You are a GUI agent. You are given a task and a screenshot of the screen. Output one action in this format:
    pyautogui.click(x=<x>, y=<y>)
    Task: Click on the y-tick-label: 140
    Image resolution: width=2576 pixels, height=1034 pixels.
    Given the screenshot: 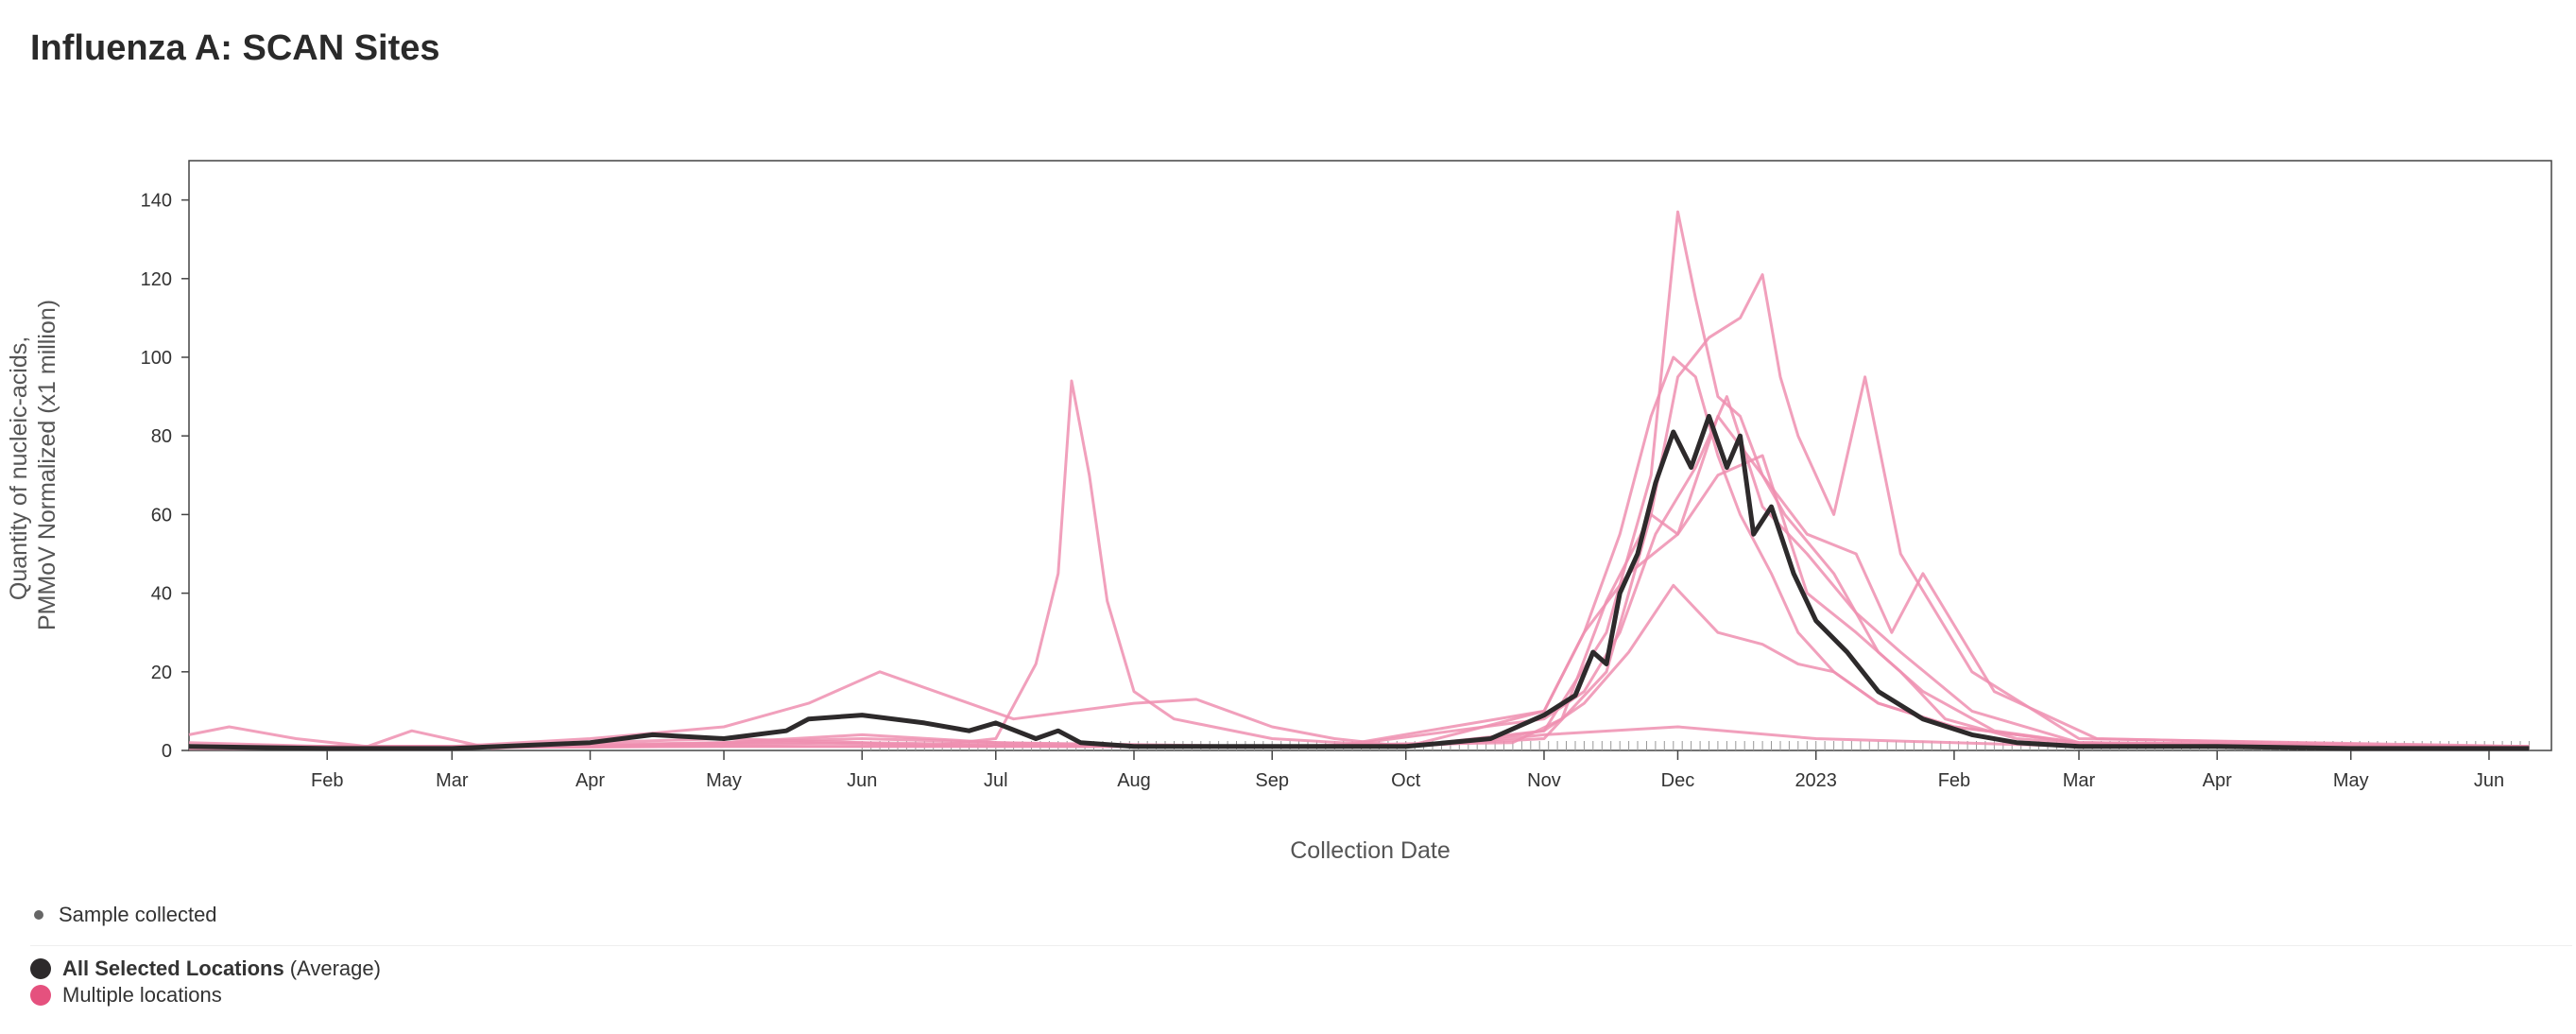 What is the action you would take?
    pyautogui.click(x=156, y=201)
    